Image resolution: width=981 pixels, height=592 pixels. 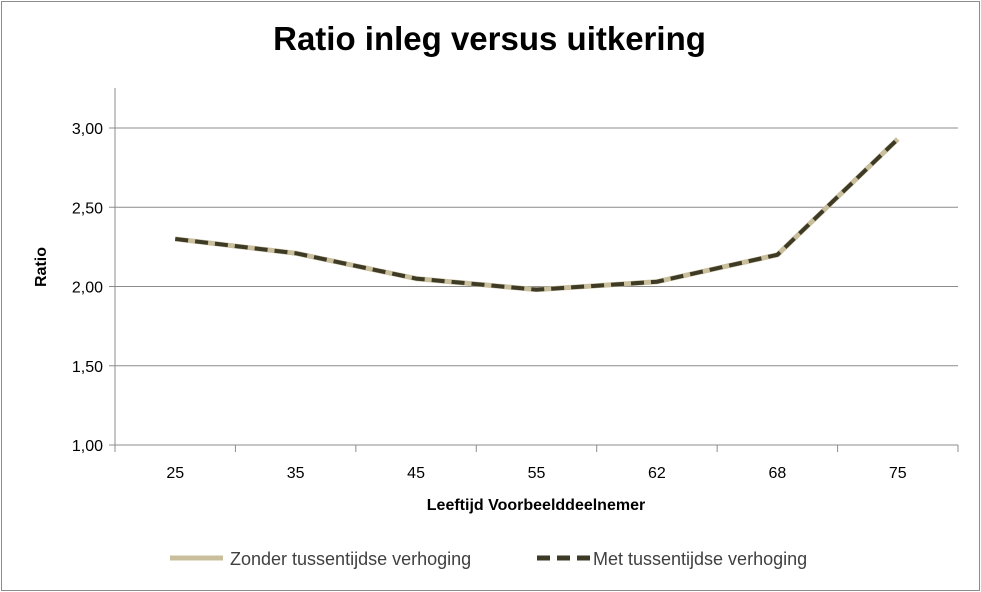 I want to click on y-tick-label: 2,50, so click(x=87, y=208).